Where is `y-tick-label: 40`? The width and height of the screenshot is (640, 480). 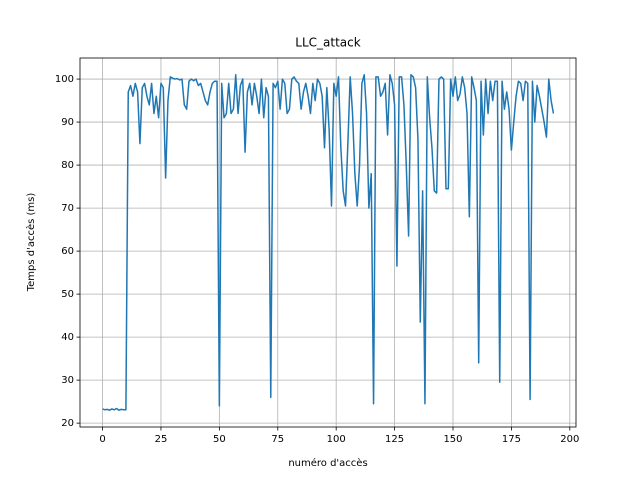
y-tick-label: 40 is located at coordinates (67, 337).